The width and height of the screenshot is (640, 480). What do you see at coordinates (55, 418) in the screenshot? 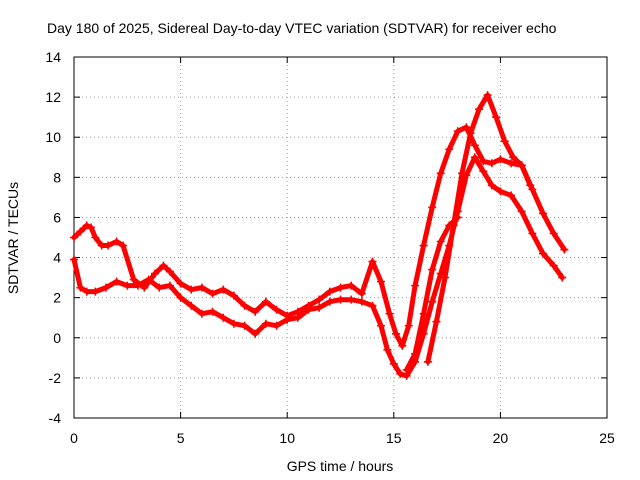
I see `y-tick-label: -4` at bounding box center [55, 418].